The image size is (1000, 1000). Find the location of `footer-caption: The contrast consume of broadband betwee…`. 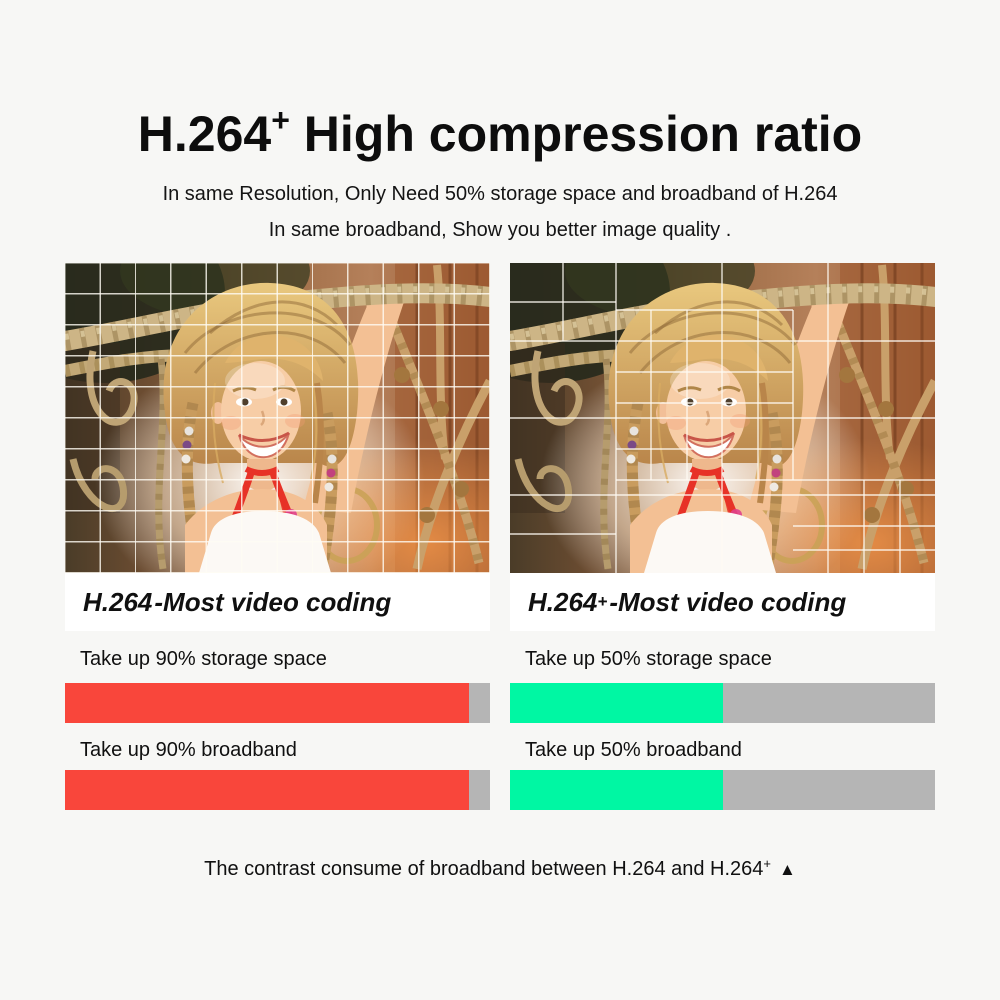

footer-caption: The contrast consume of broadband betwee… is located at coordinates (500, 868).